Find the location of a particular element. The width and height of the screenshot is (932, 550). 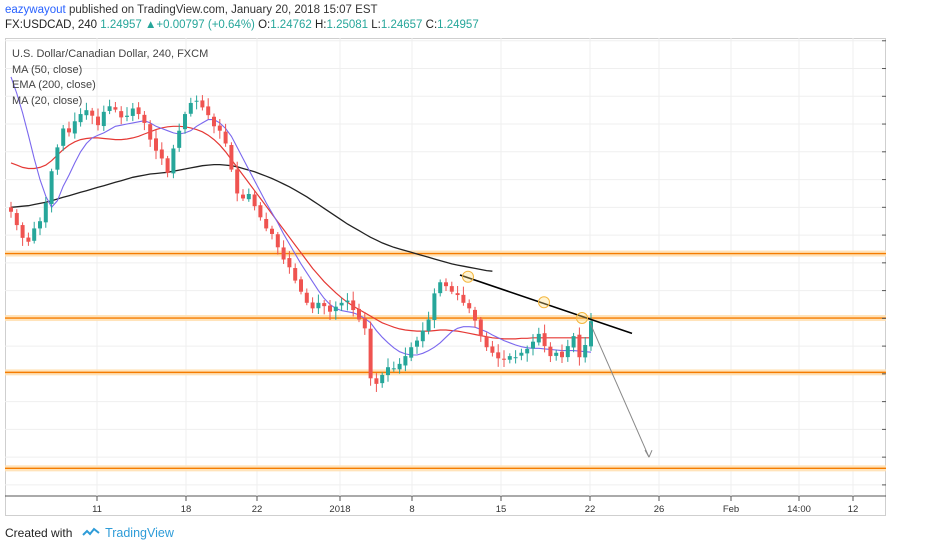

trendline is located at coordinates (546, 304).